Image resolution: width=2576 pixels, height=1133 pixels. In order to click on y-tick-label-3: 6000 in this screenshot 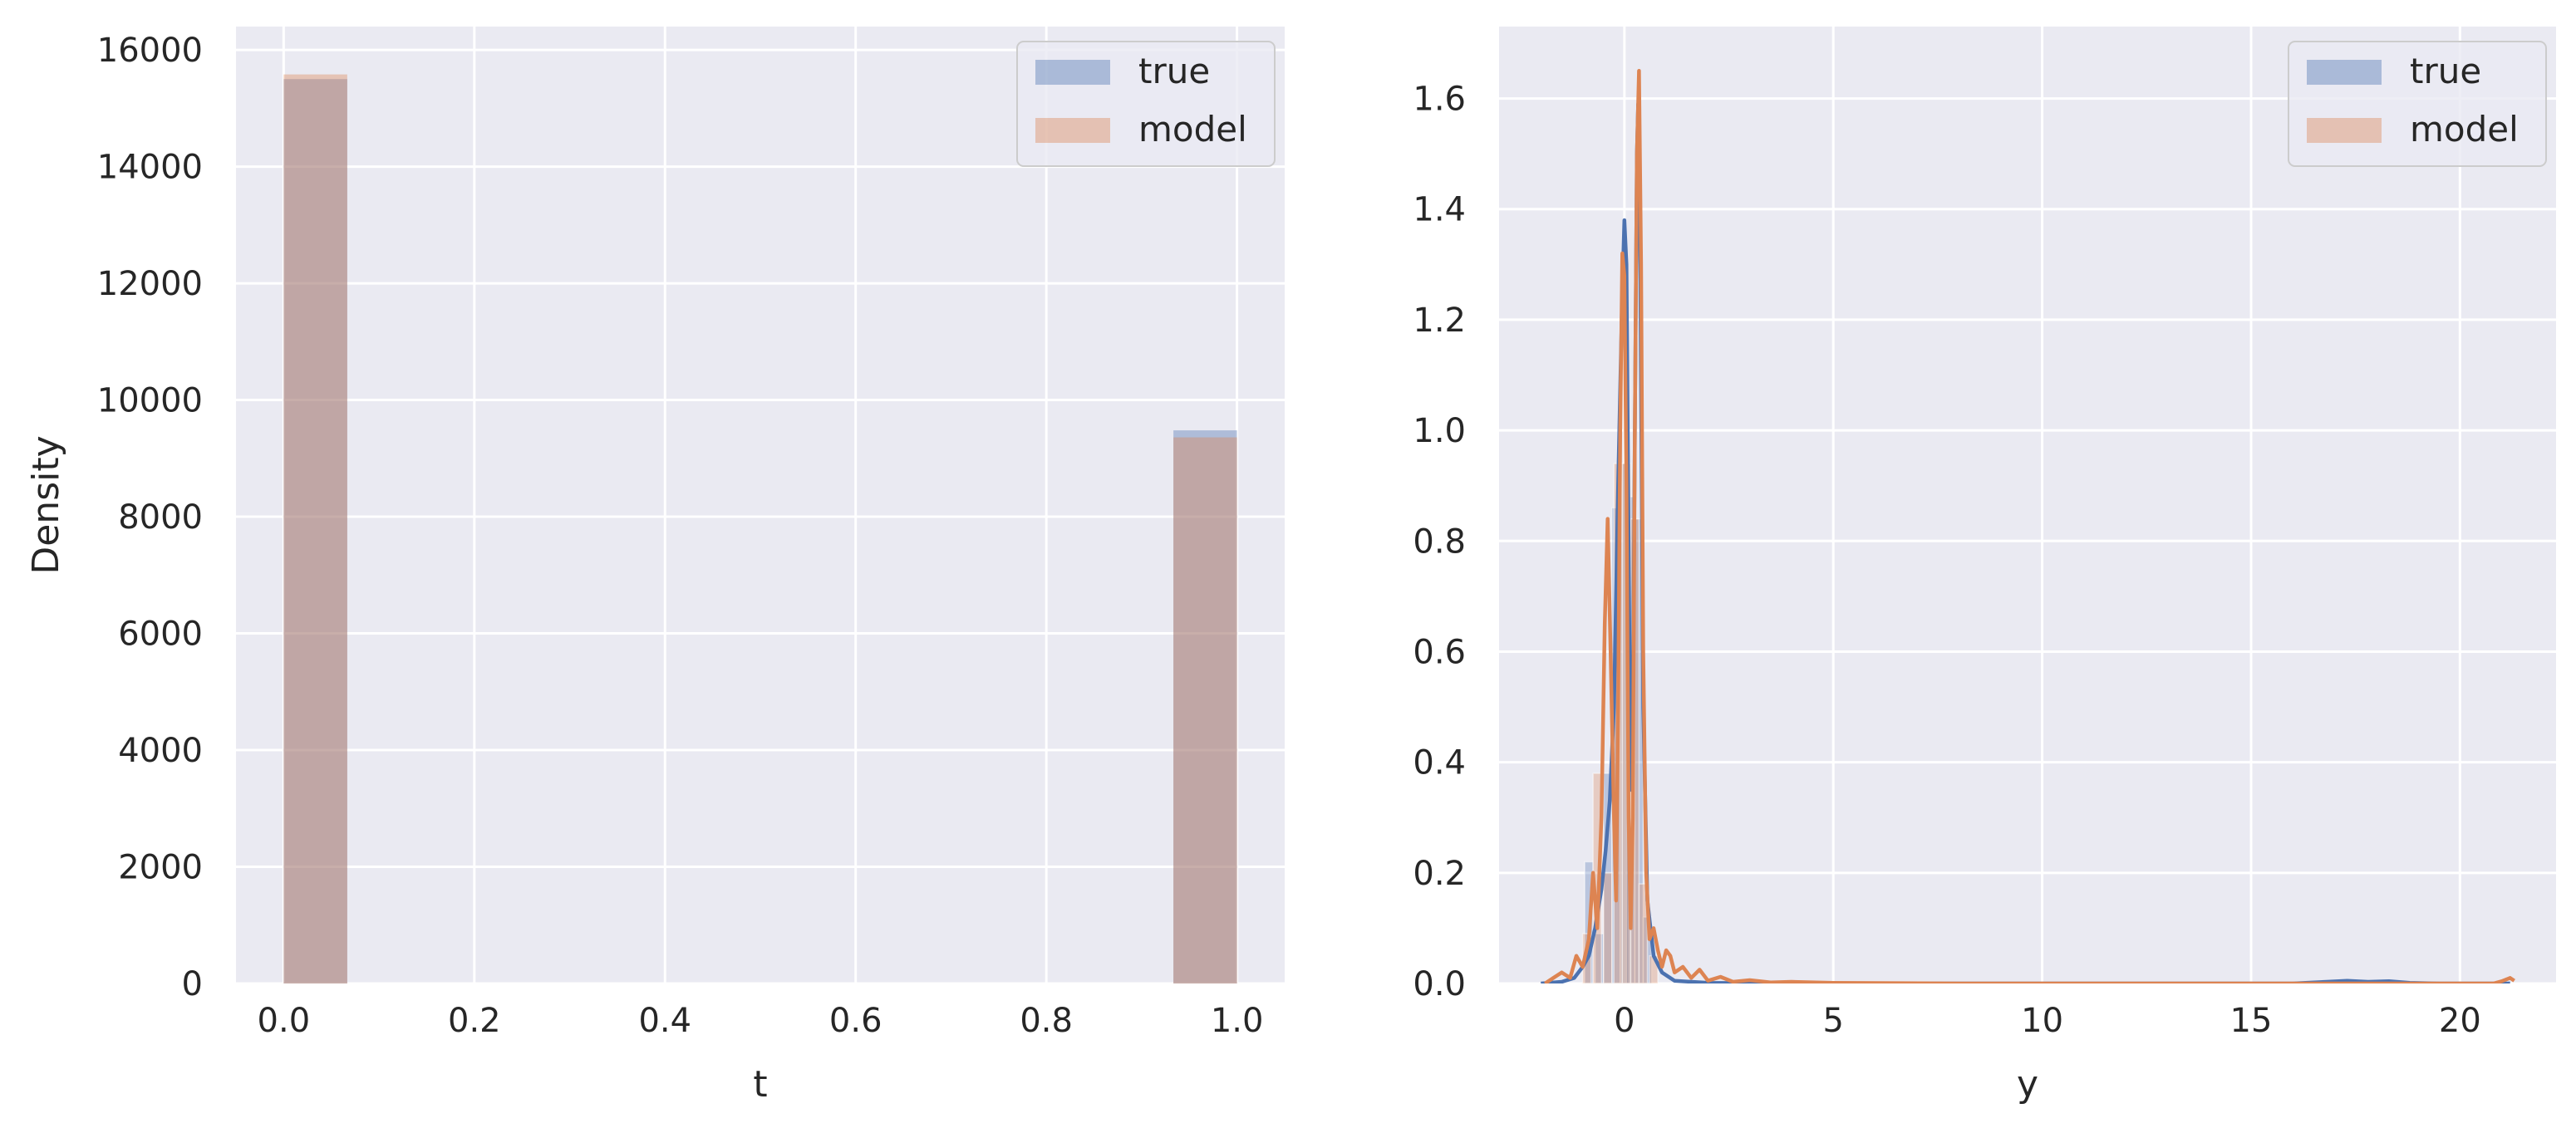, I will do `click(160, 635)`.